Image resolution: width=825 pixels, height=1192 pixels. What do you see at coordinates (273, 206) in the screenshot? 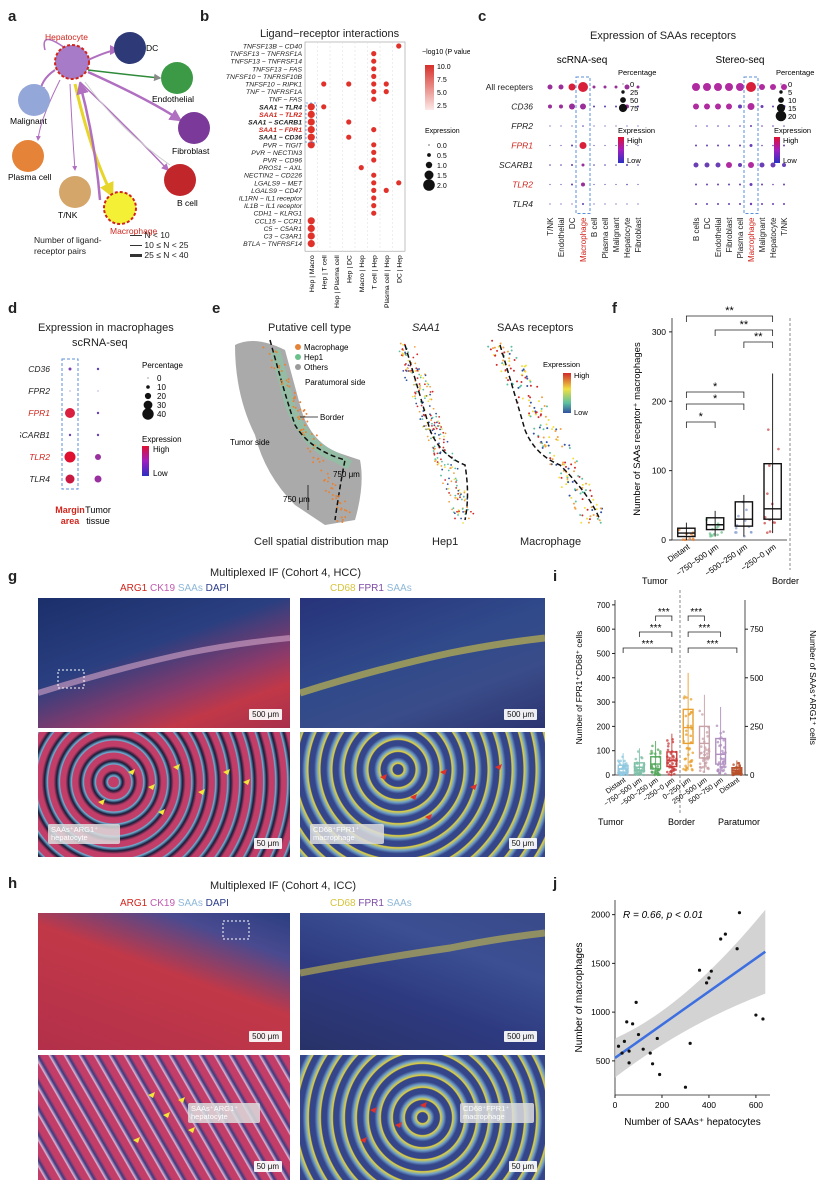
I see `pair-label: IL1B − IL1 receptor` at bounding box center [273, 206].